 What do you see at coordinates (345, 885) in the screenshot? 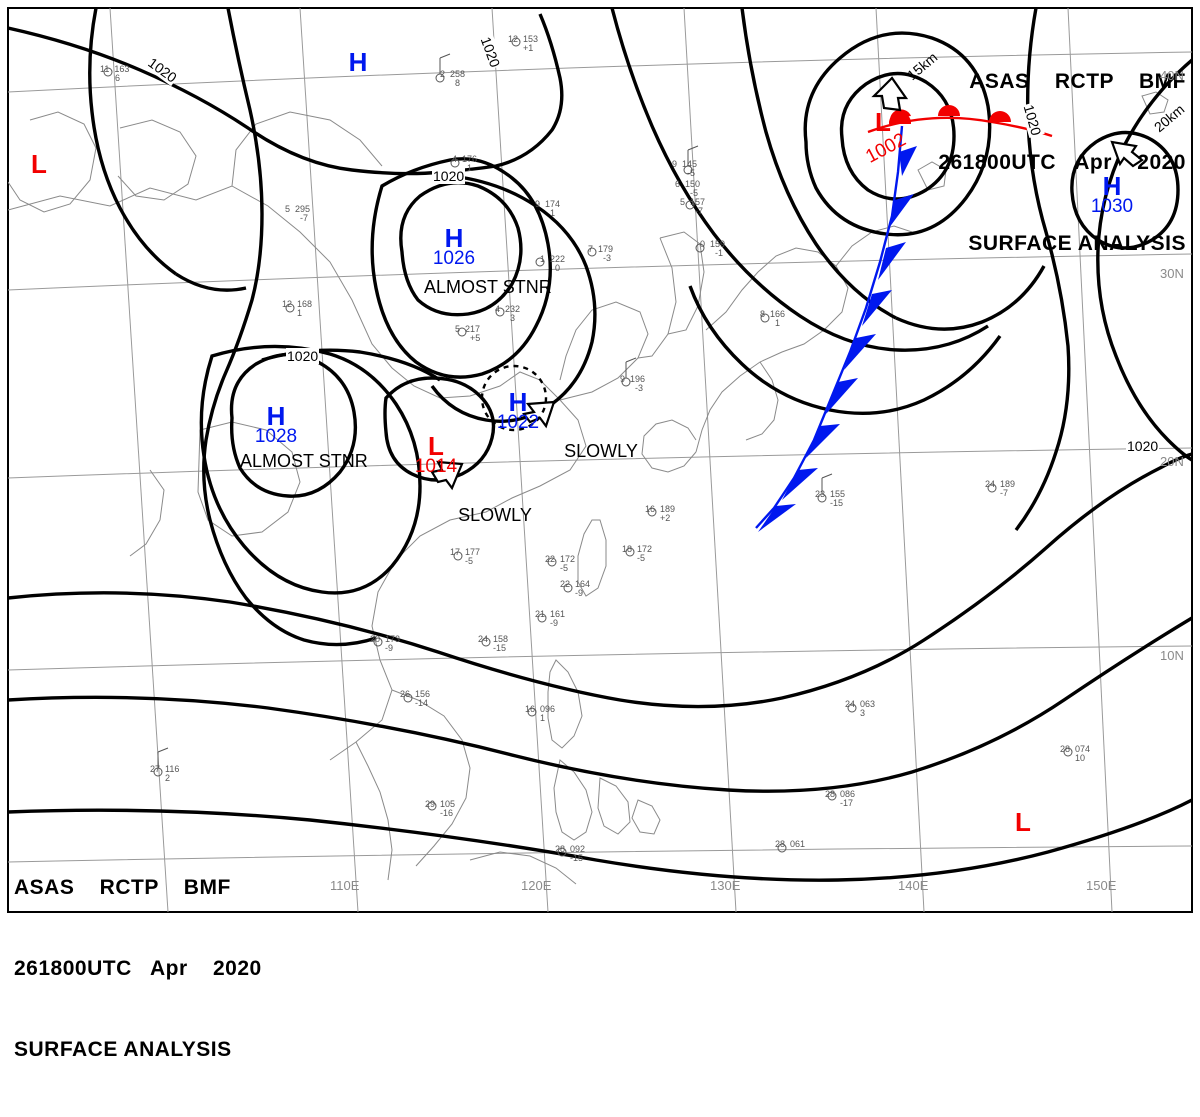
I see `lon-label-110e: 110E` at bounding box center [345, 885].